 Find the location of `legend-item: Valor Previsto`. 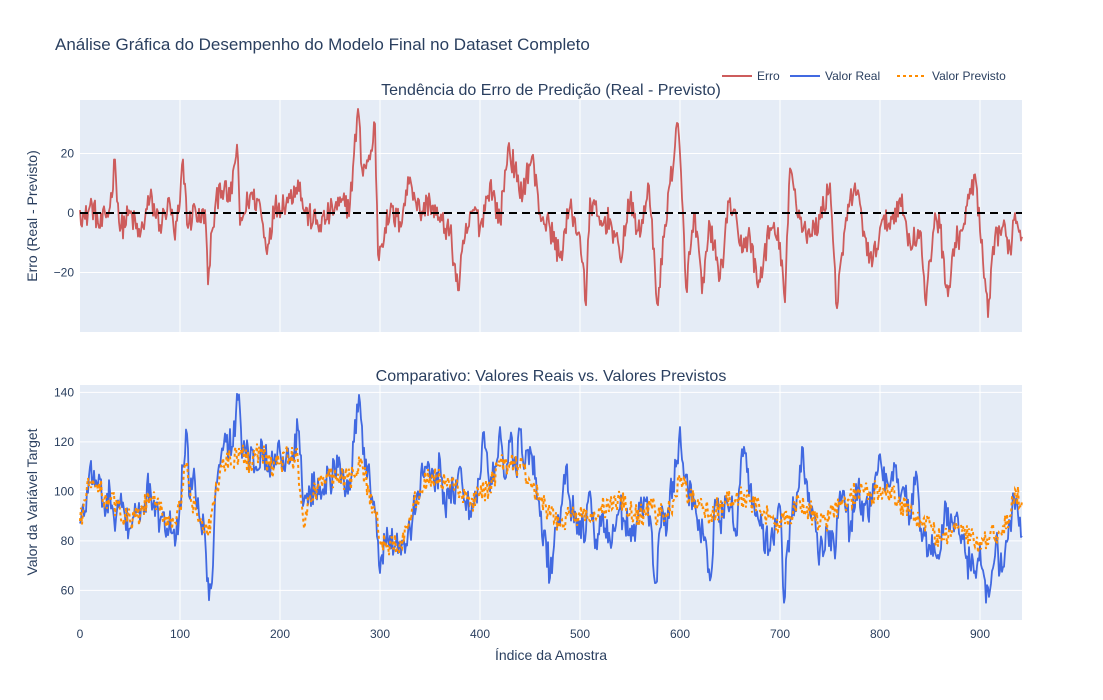

legend-item: Valor Previsto is located at coordinates (951, 76).